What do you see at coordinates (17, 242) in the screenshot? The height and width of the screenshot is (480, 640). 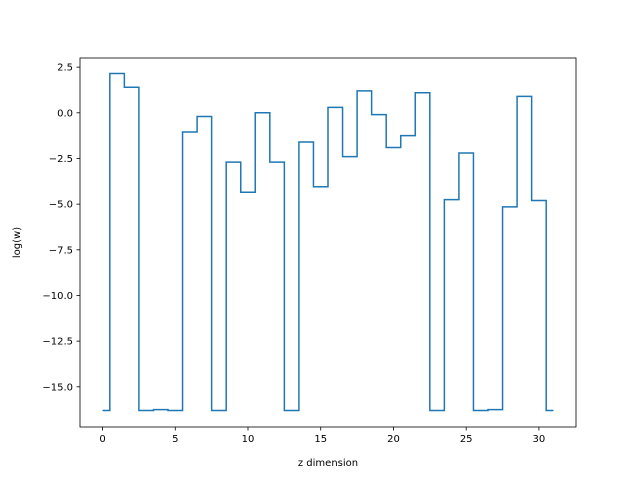 I see `y-axis-label: log(w)` at bounding box center [17, 242].